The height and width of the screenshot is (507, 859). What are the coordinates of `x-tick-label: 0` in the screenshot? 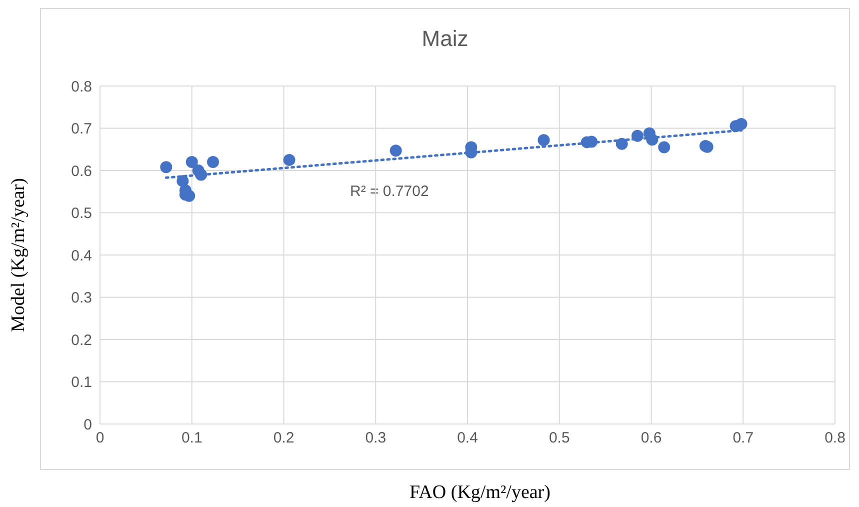 It's located at (100, 438).